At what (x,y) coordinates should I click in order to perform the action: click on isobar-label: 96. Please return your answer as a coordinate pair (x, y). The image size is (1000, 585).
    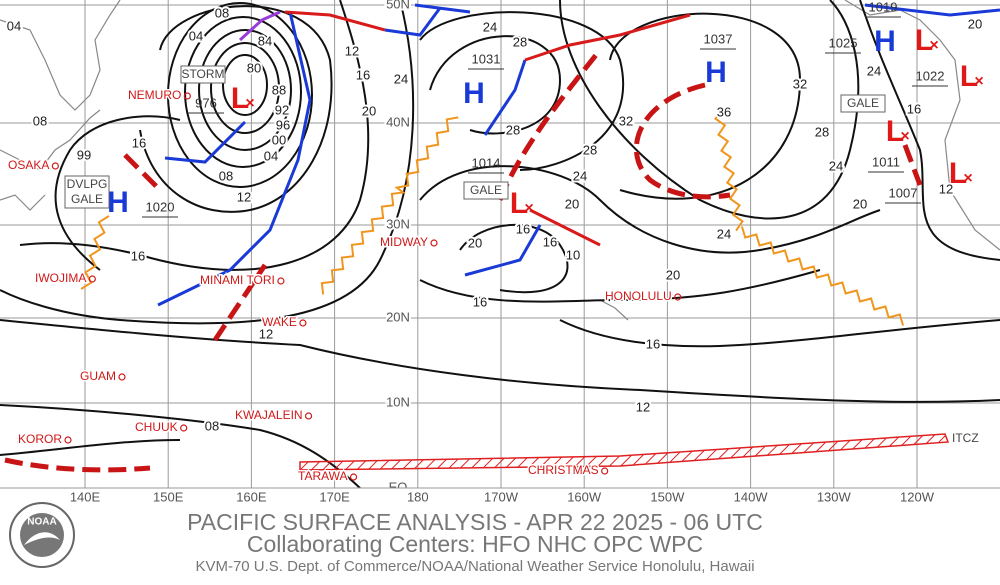
    Looking at the image, I should click on (283, 124).